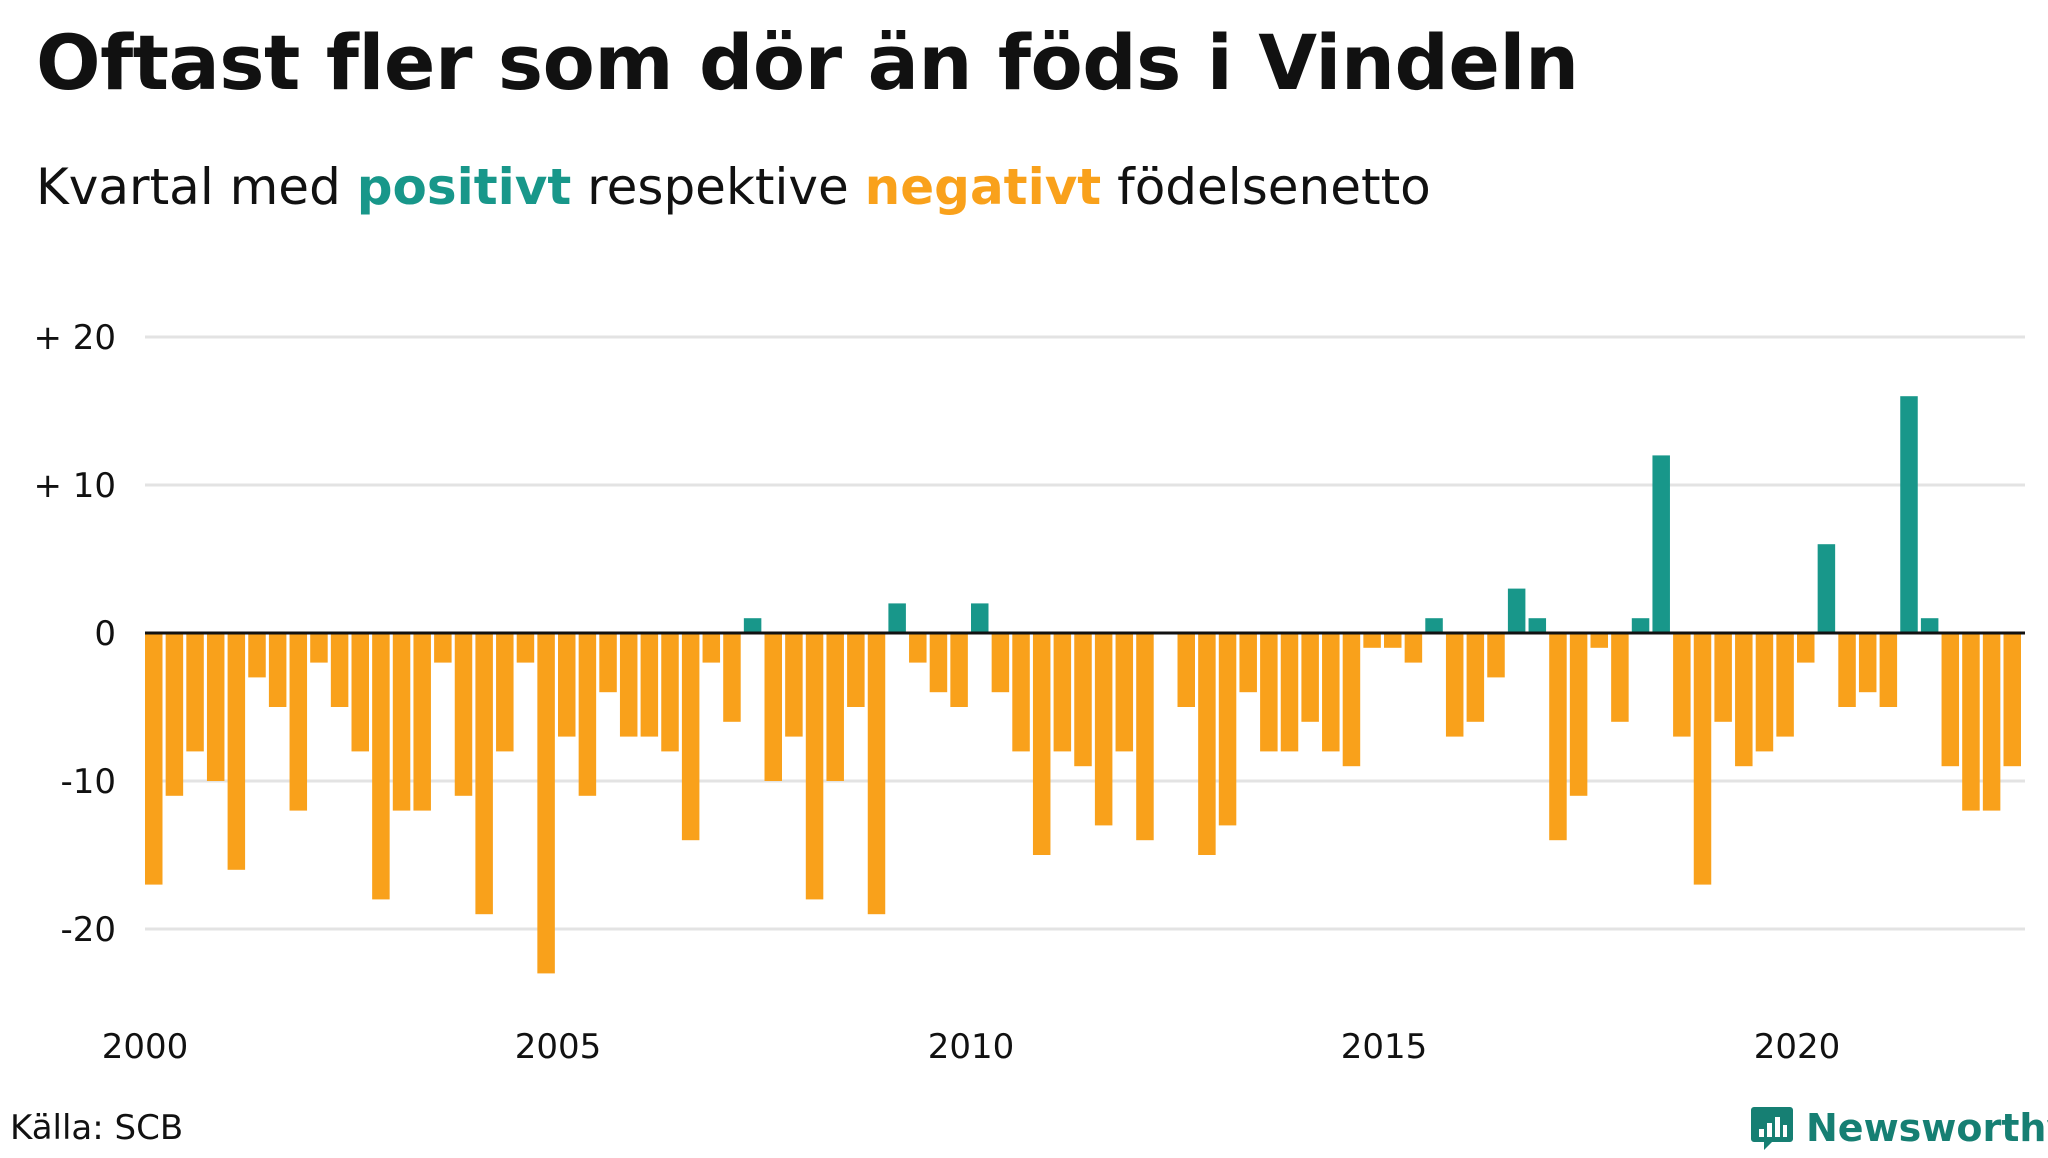 This screenshot has height=1158, width=2048. What do you see at coordinates (1384, 1047) in the screenshot?
I see `x-tick-label: 2015` at bounding box center [1384, 1047].